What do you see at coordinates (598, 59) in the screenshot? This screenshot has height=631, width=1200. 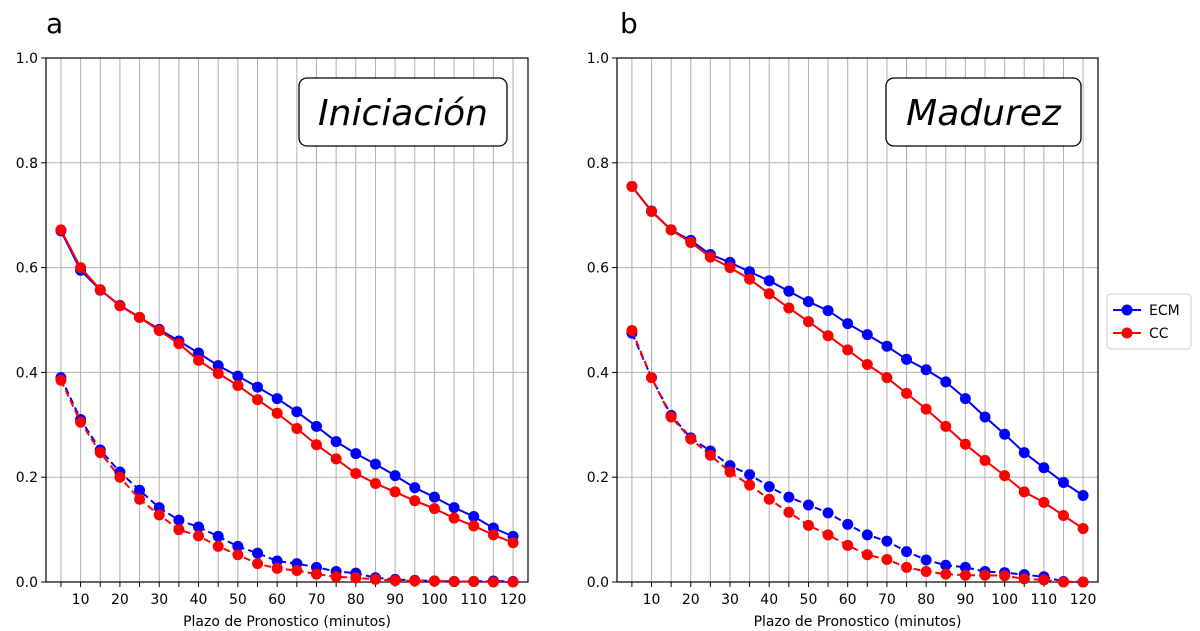 I see `y-tick-label: 1.0` at bounding box center [598, 59].